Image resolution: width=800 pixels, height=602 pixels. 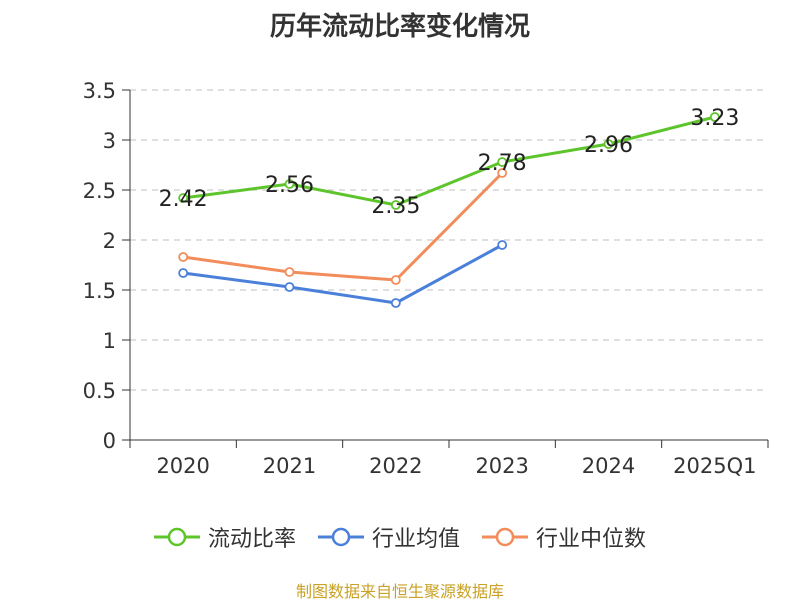 I want to click on data-label: 2.42, so click(x=183, y=199).